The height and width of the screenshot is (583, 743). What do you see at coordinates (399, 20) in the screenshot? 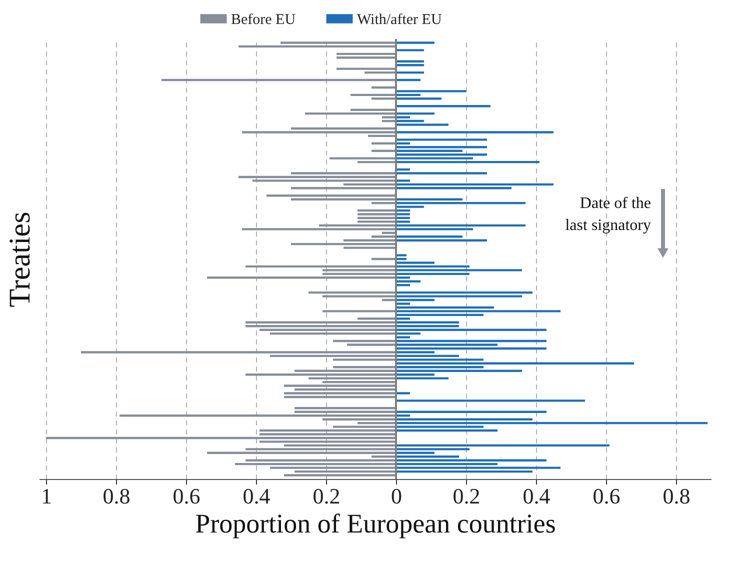
I see `legend-label: With/after EU` at bounding box center [399, 20].